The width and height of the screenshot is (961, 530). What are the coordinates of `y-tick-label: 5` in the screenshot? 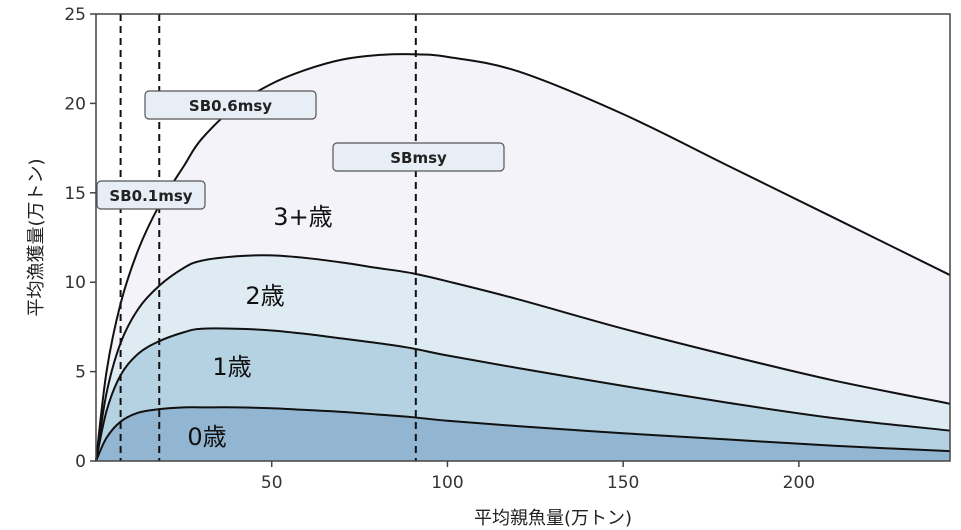 It's located at (80, 373).